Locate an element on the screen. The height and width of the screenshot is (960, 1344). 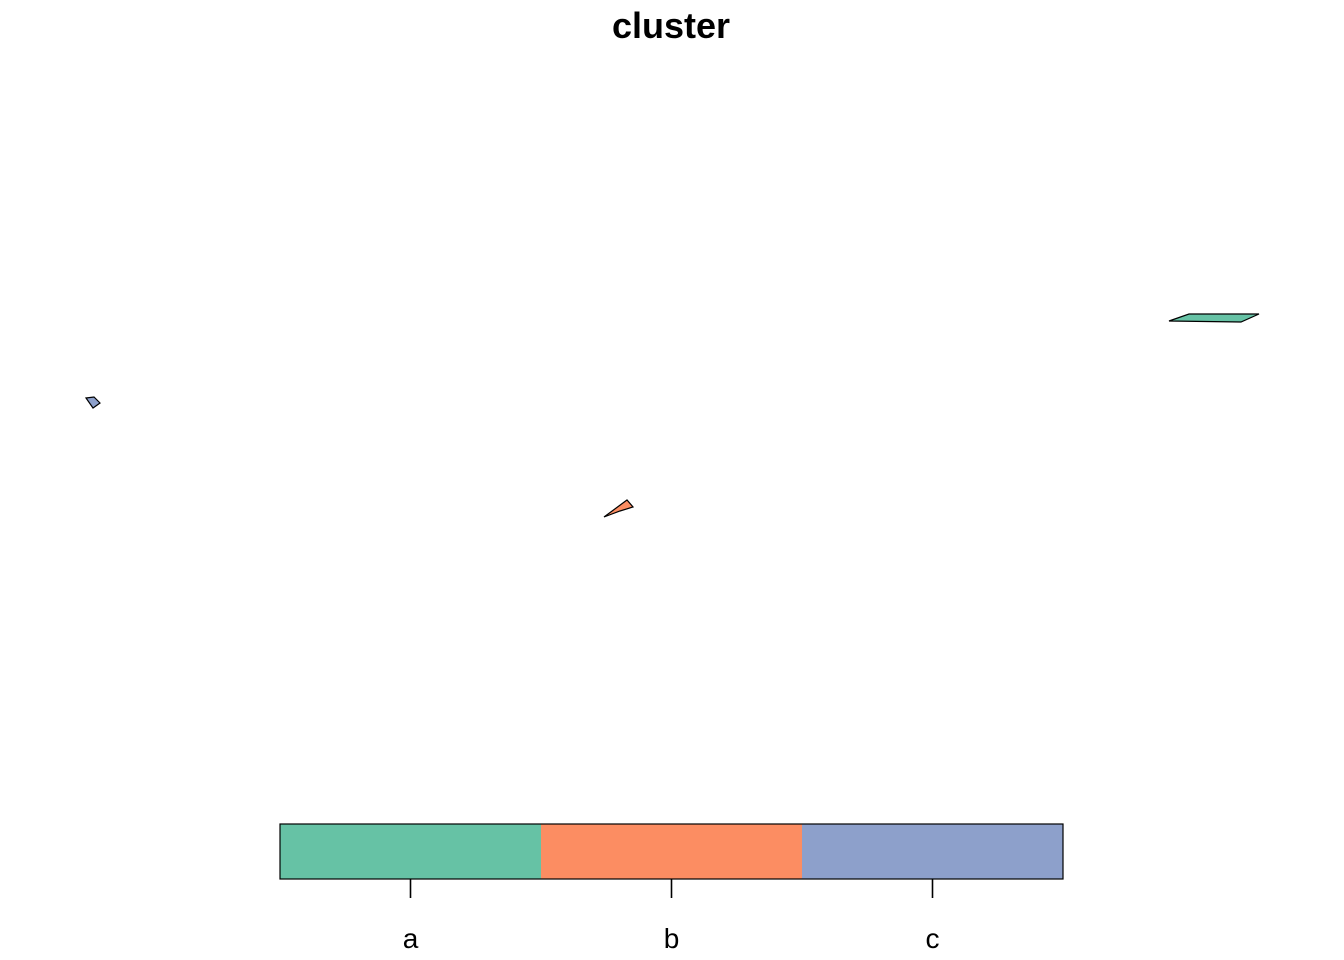
legend-label-a: a is located at coordinates (411, 938).